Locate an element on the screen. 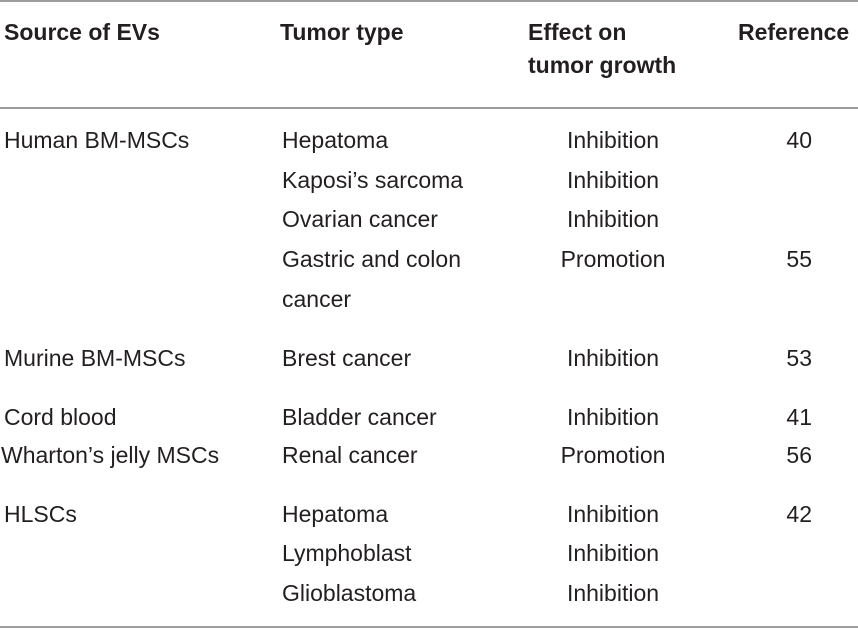 The height and width of the screenshot is (630, 858). tumor-cell: Kaposi’s sarcoma is located at coordinates (373, 180).